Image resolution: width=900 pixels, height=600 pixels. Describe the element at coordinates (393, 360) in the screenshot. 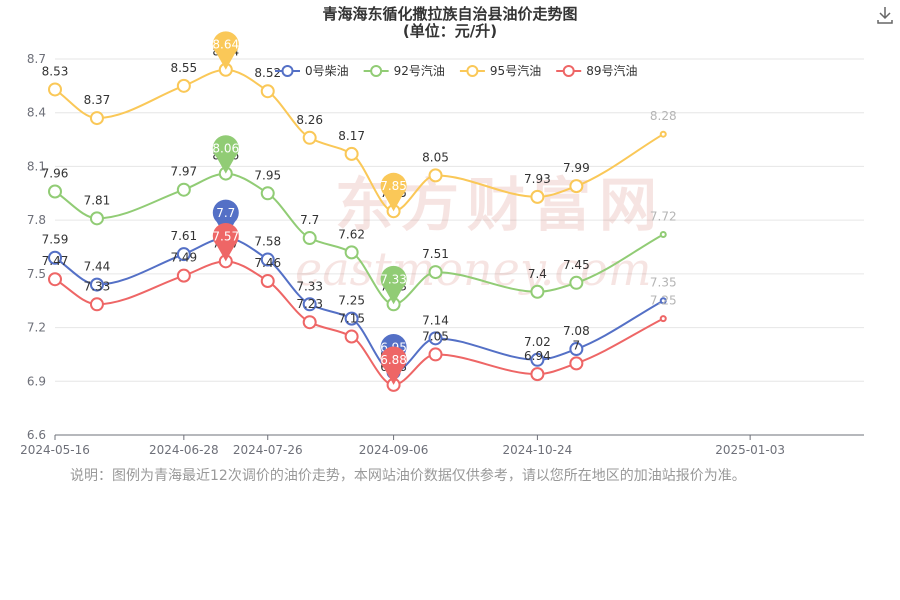

I see `pin-label: 6.88` at that location.